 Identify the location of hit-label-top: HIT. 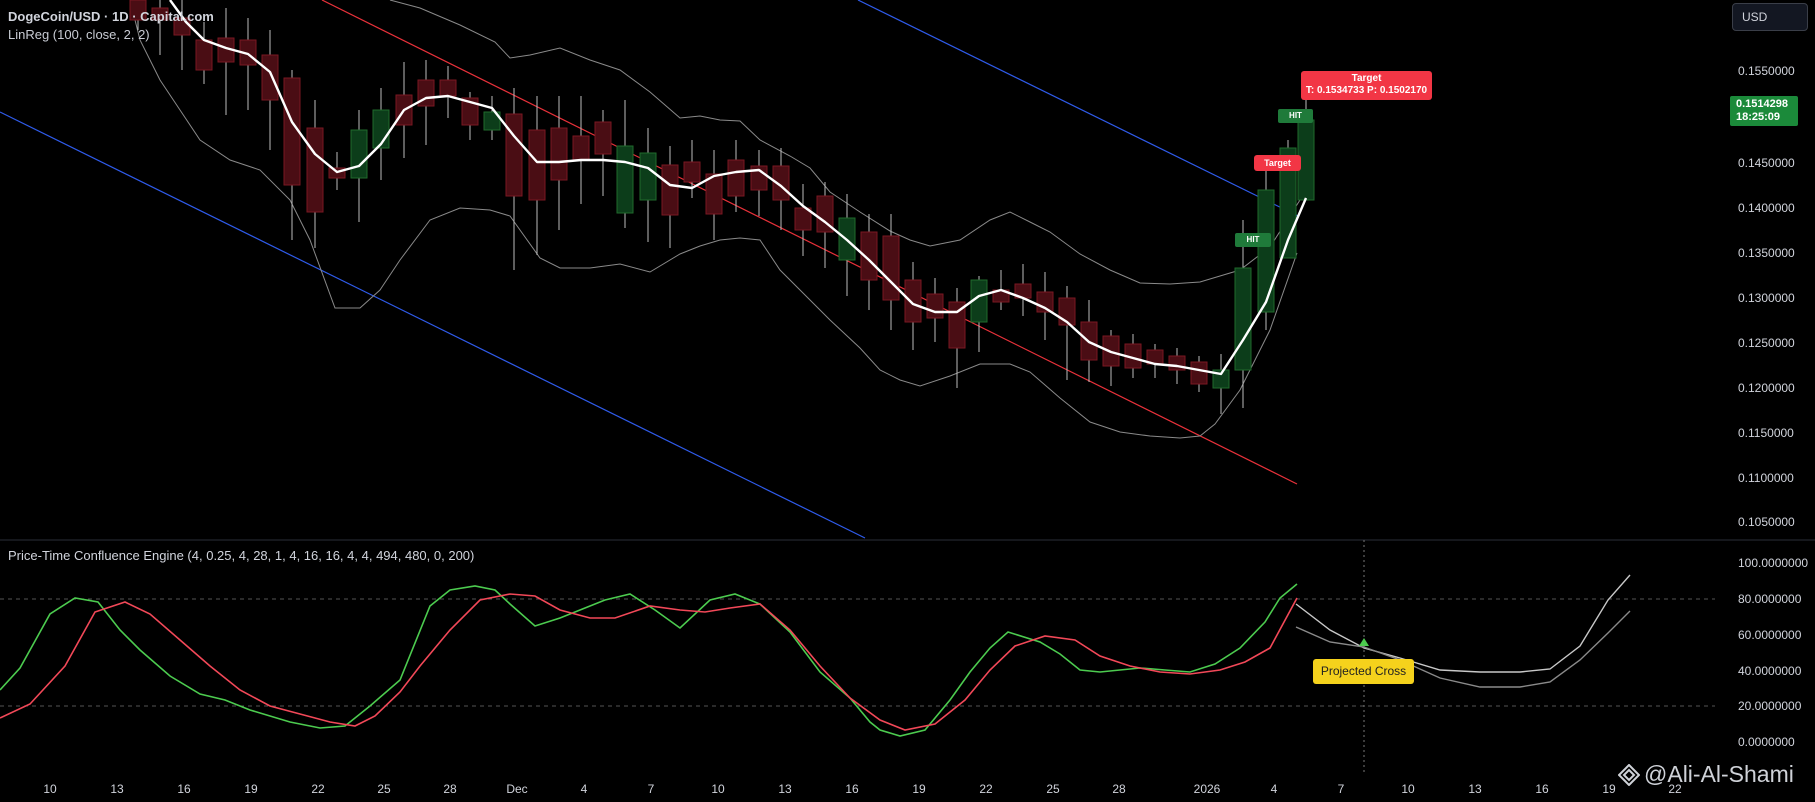
(1295, 116).